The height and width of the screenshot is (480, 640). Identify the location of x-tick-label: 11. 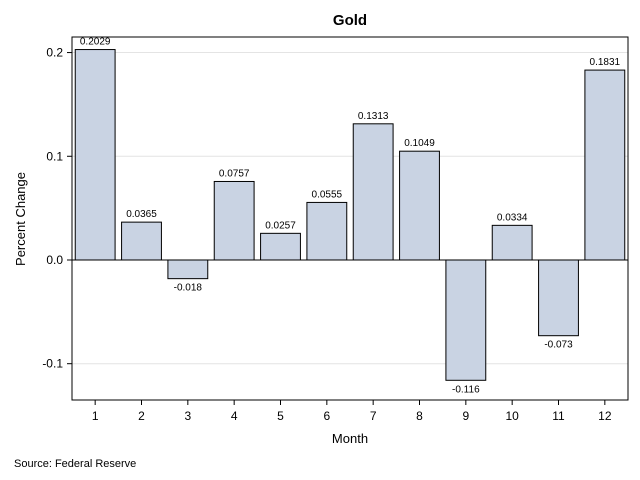
(558, 416).